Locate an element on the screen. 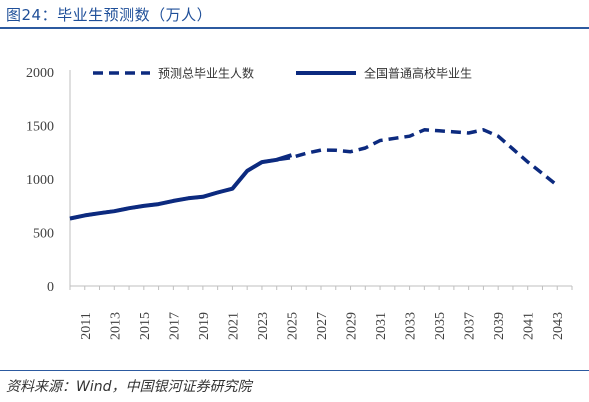 Image resolution: width=589 pixels, height=402 pixels. x-tick-label: 2023 is located at coordinates (263, 326).